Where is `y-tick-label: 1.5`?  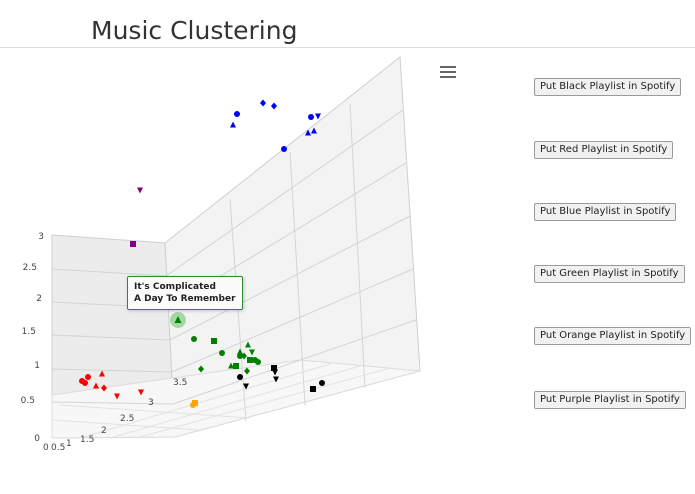 y-tick-label: 1.5 is located at coordinates (29, 332).